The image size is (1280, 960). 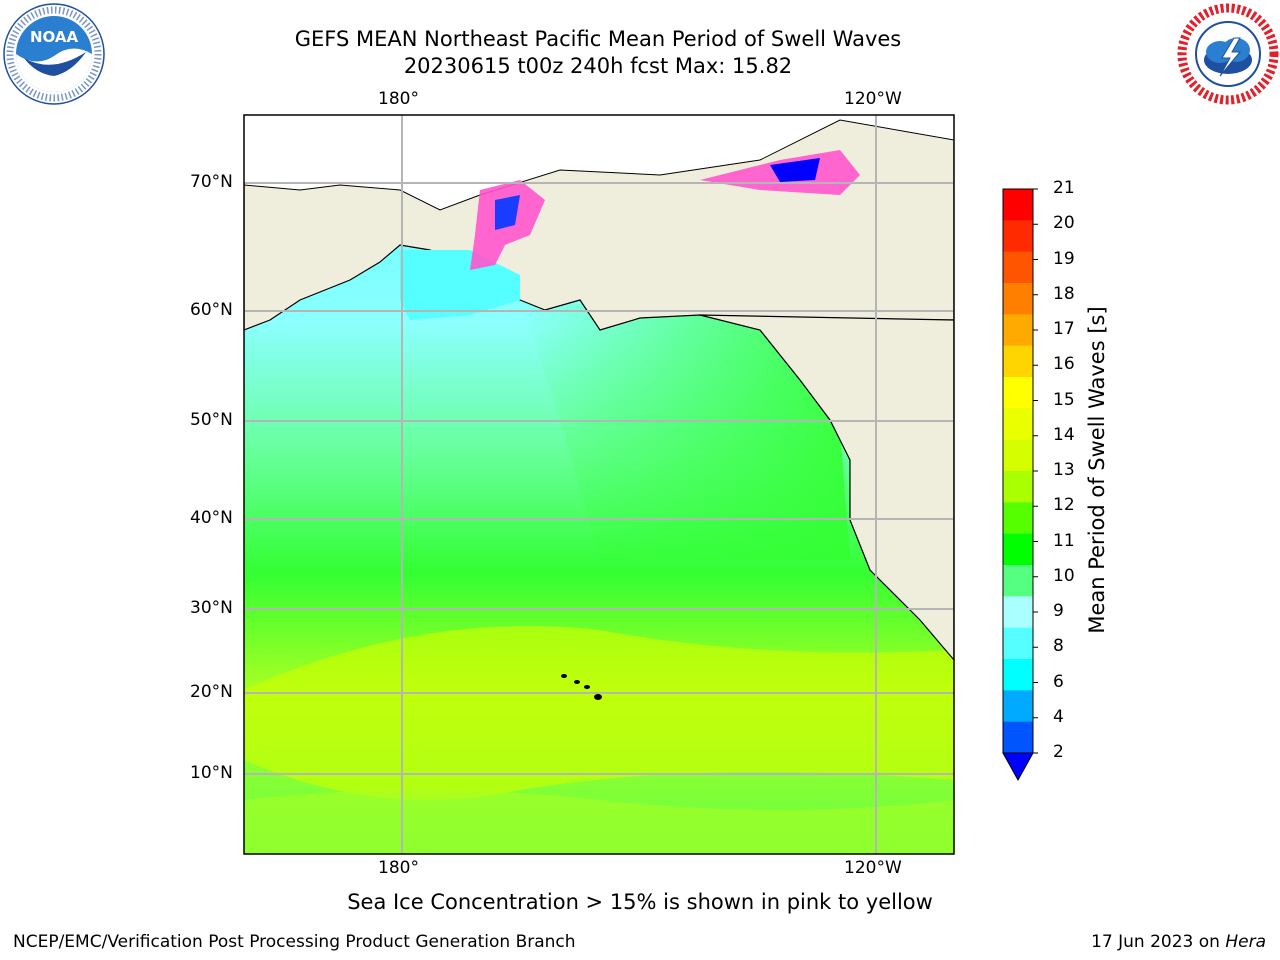 I want to click on colorbar-tick-label: 18, so click(x=1064, y=293).